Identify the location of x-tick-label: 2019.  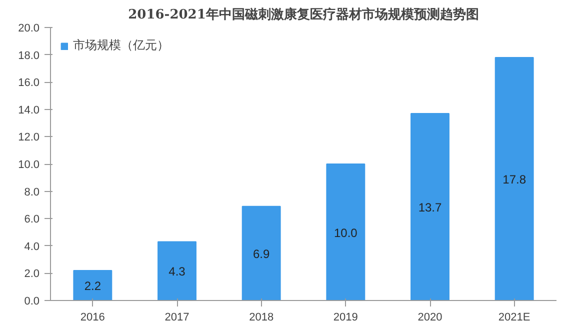
(345, 318).